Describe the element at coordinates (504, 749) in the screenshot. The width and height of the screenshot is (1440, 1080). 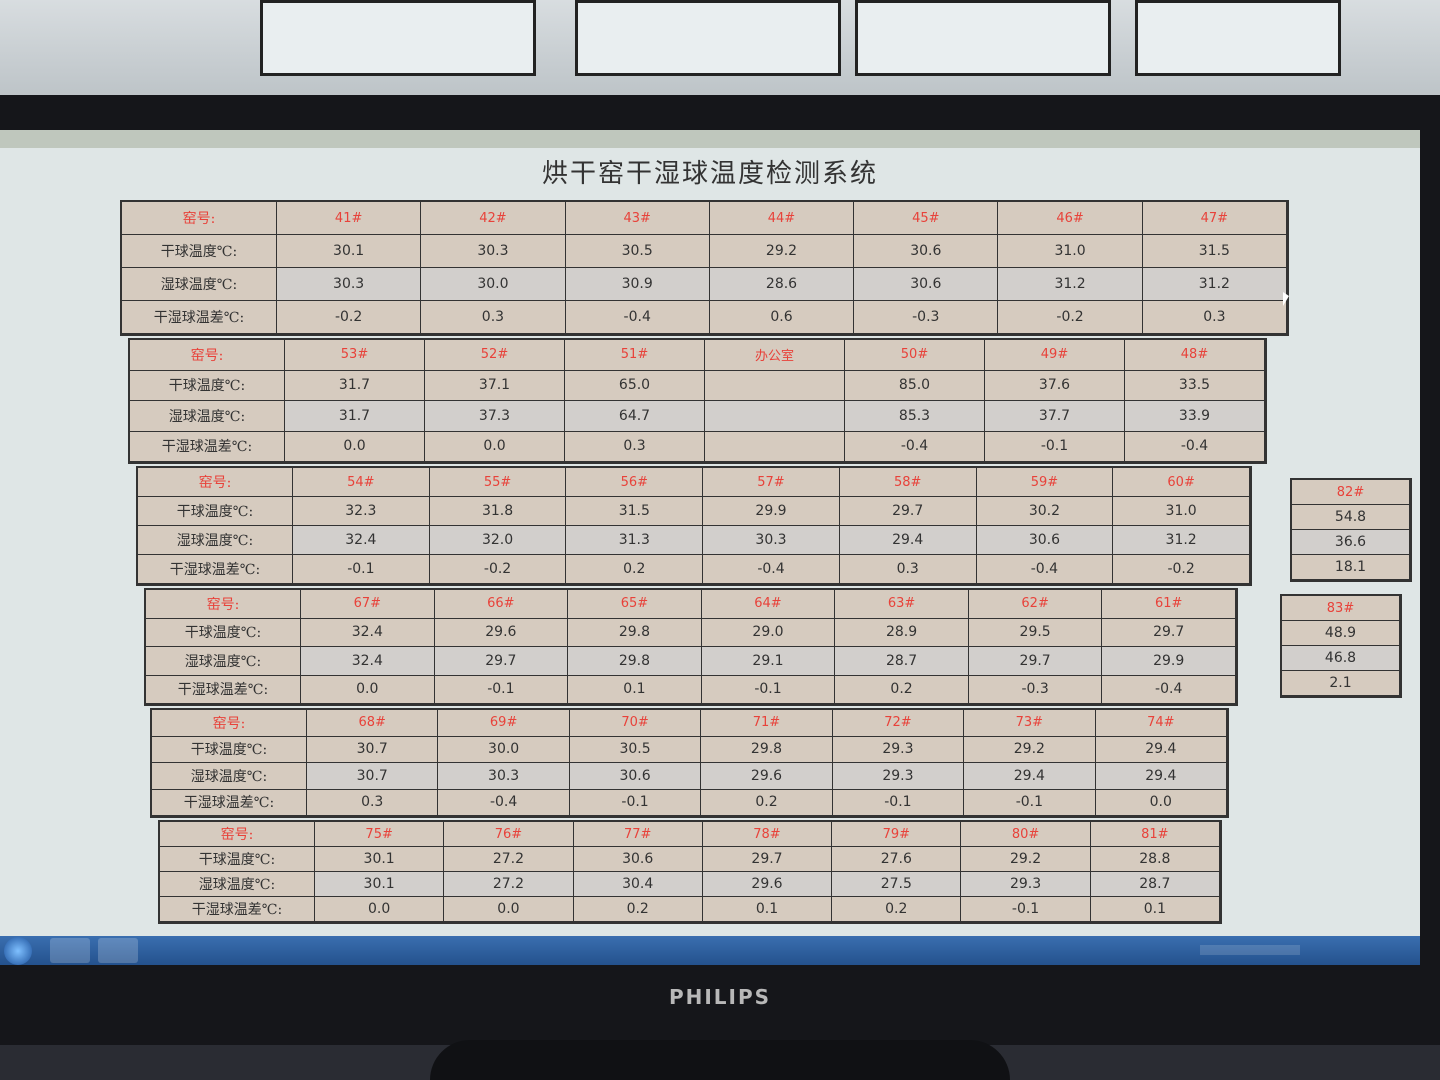
I see `dry-value: 30.0` at that location.